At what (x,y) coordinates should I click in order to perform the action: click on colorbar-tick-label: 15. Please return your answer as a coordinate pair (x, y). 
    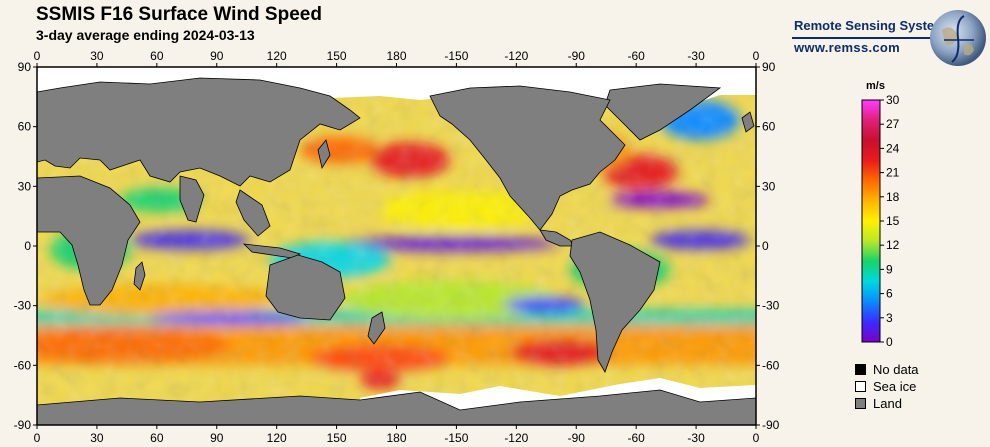
    Looking at the image, I should click on (893, 221).